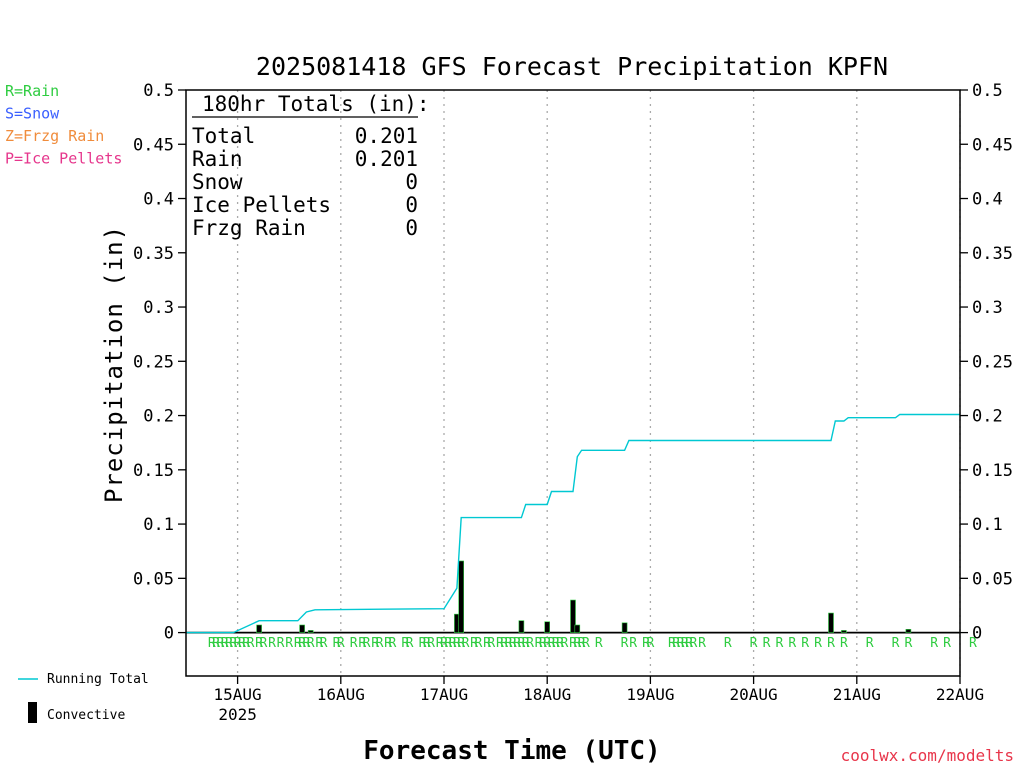 This screenshot has width=1024, height=768. What do you see at coordinates (289, 643) in the screenshot?
I see `precip-mark-14: R` at bounding box center [289, 643].